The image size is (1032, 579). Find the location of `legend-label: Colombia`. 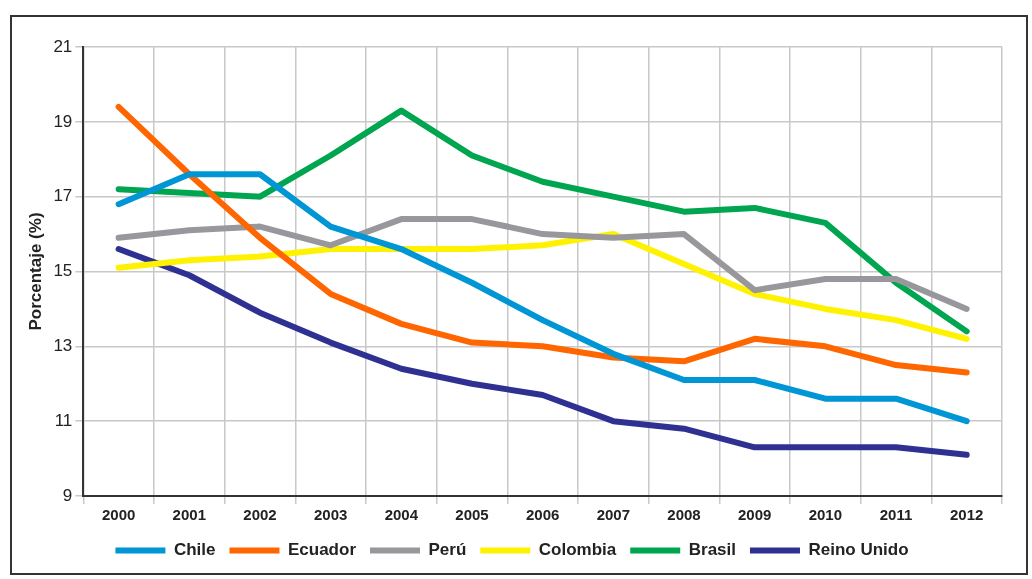

legend-label: Colombia is located at coordinates (577, 550).